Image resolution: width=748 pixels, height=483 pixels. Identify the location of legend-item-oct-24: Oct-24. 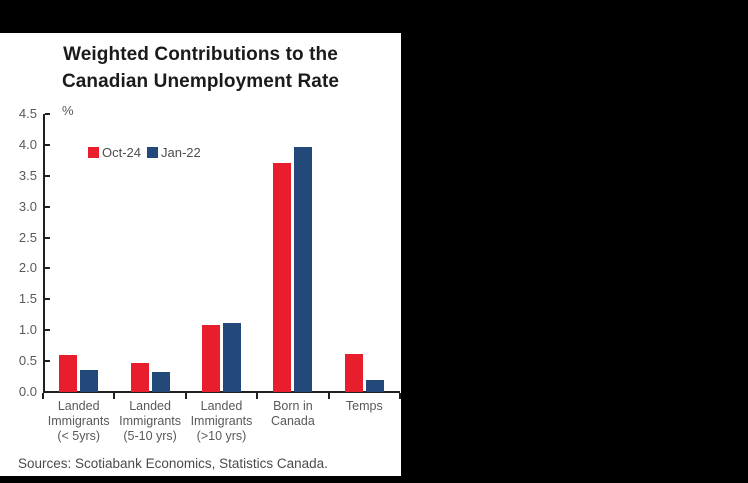
(114, 152).